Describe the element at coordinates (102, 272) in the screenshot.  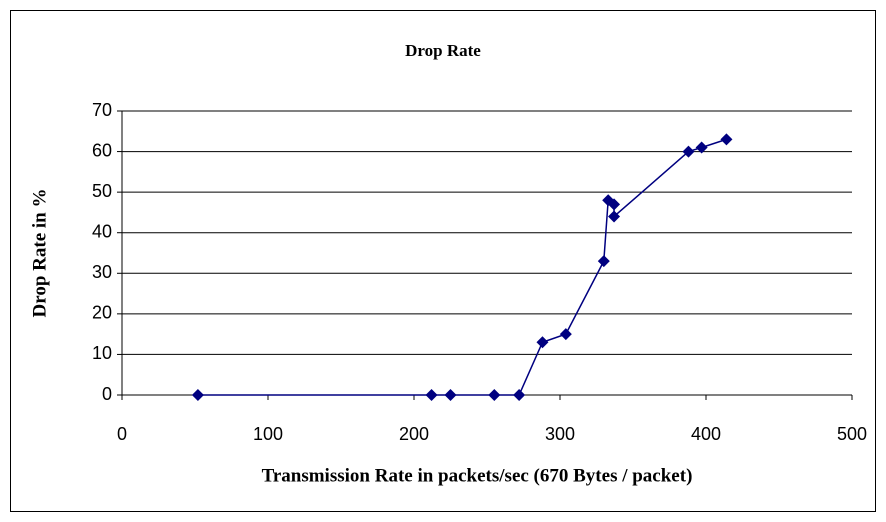
I see `y-tick-label: 30` at that location.